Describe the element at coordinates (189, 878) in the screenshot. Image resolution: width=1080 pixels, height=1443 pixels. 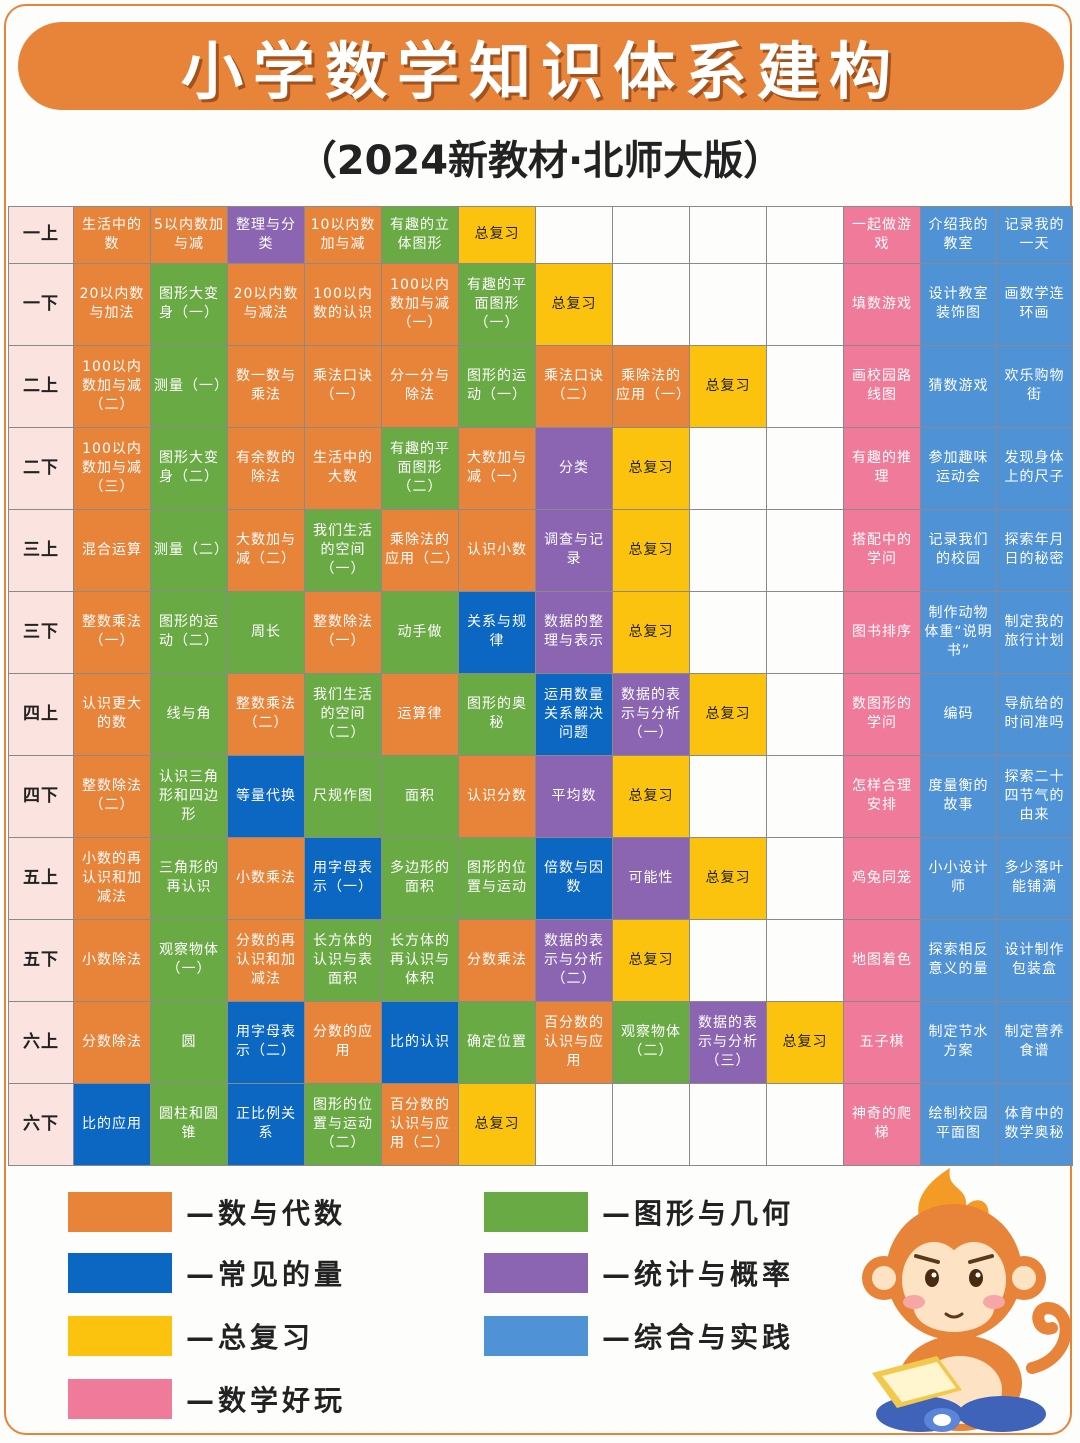
I see `unit-cell: 三角形的再认识` at that location.